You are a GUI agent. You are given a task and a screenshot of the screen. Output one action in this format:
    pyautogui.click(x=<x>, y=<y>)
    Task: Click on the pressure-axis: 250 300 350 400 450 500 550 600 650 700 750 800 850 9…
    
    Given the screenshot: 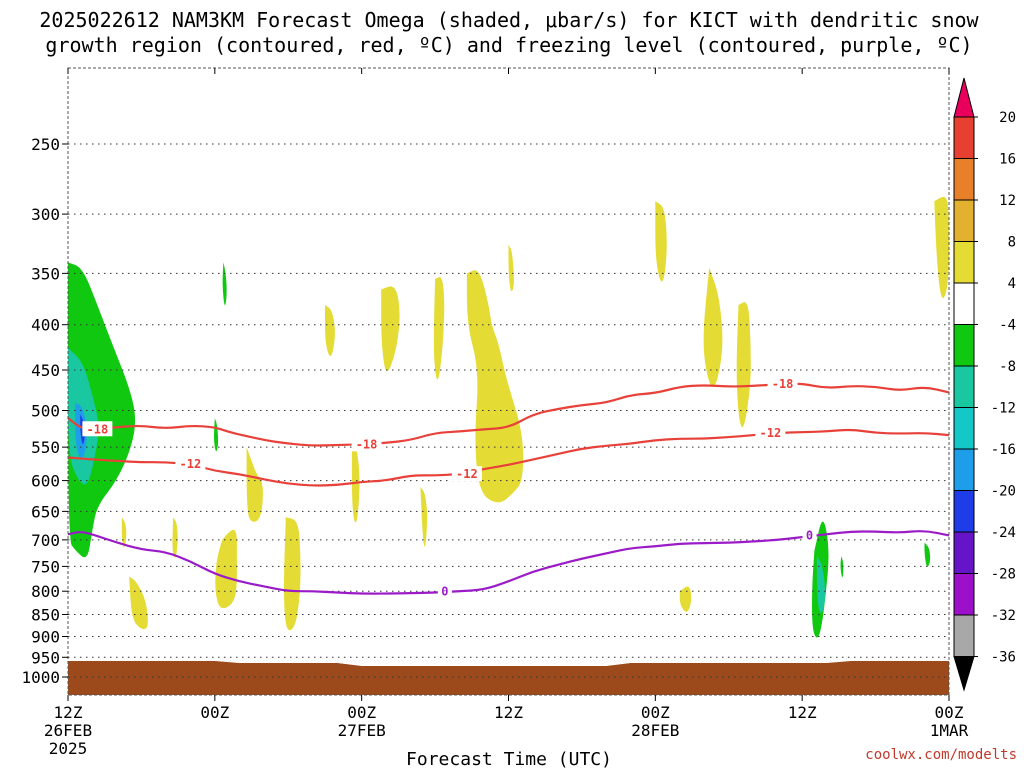 What is the action you would take?
    pyautogui.click(x=44, y=411)
    